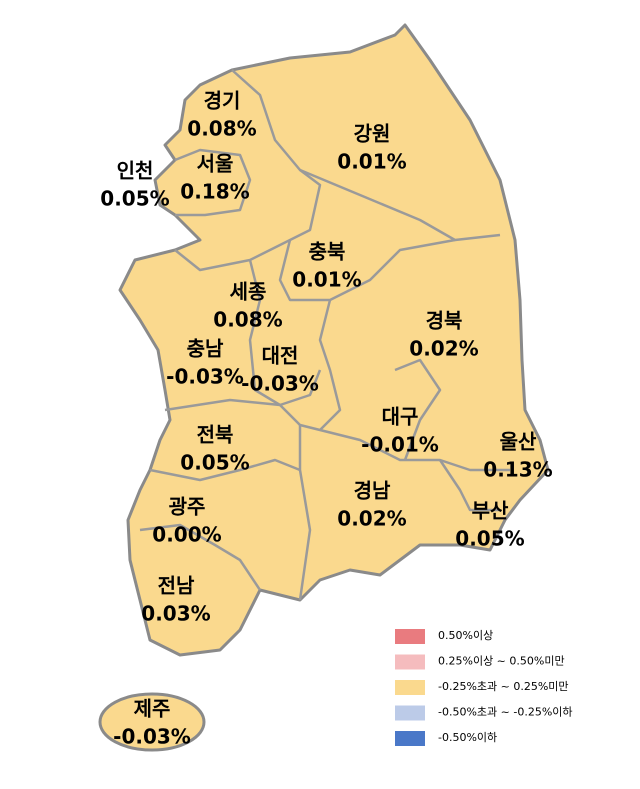 This screenshot has height=789, width=640. What do you see at coordinates (372, 134) in the screenshot?
I see `region-name: 강원` at bounding box center [372, 134].